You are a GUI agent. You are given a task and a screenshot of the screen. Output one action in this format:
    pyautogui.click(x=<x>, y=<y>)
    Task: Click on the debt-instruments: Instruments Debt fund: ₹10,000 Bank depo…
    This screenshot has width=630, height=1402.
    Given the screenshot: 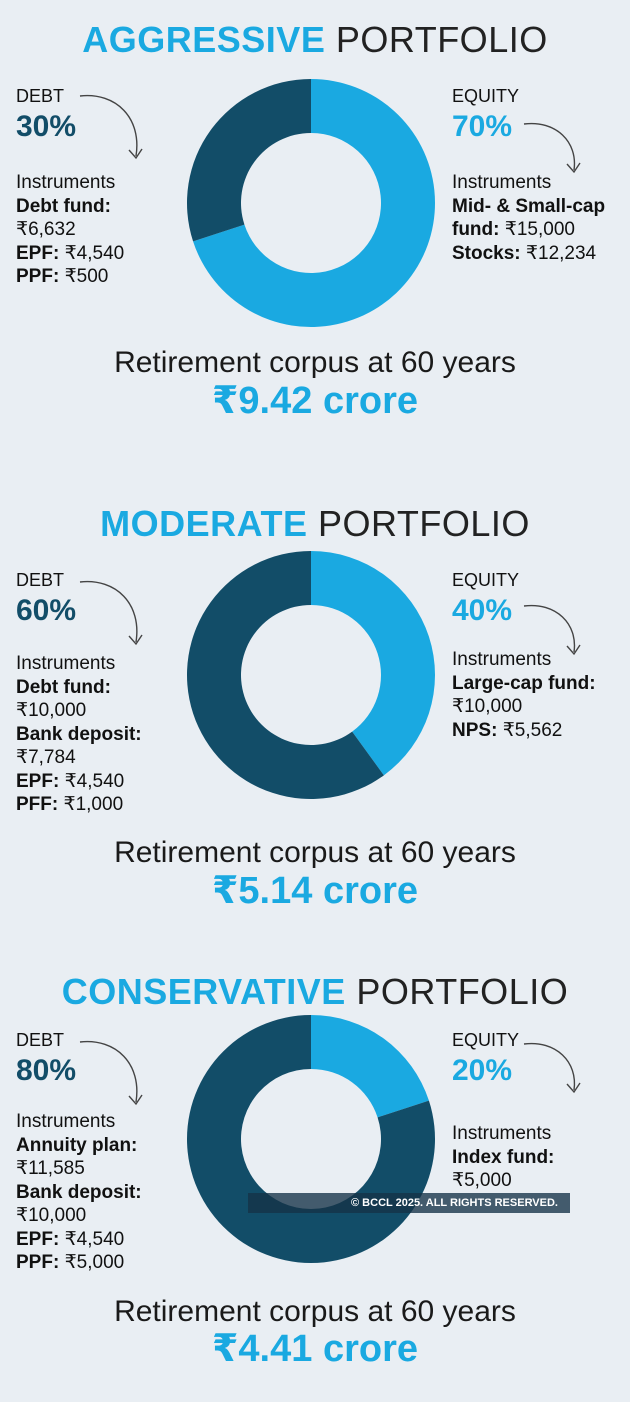 What is the action you would take?
    pyautogui.click(x=98, y=734)
    